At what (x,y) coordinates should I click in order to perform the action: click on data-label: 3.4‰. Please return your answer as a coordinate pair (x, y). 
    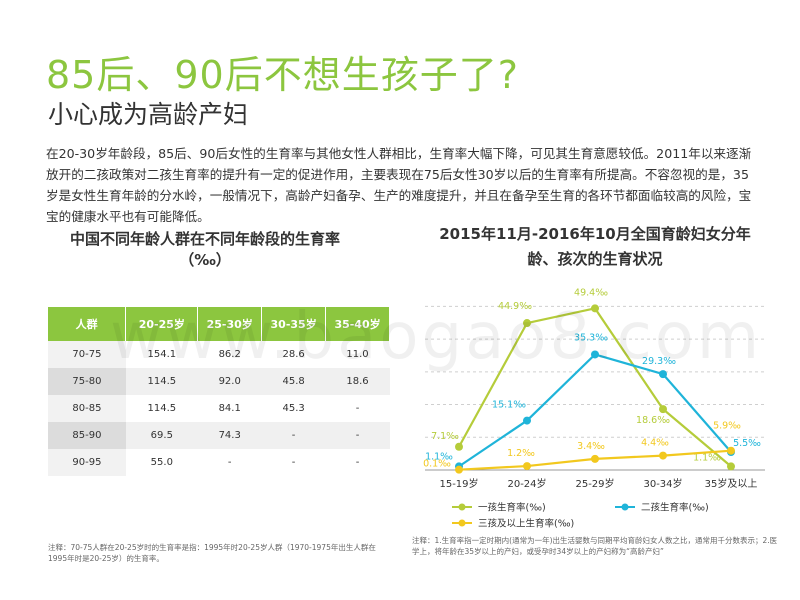
    Looking at the image, I should click on (591, 446).